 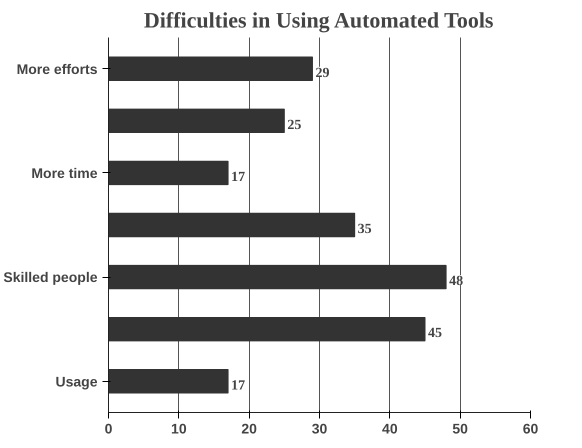 What do you see at coordinates (365, 229) in the screenshot?
I see `data-label: 35` at bounding box center [365, 229].